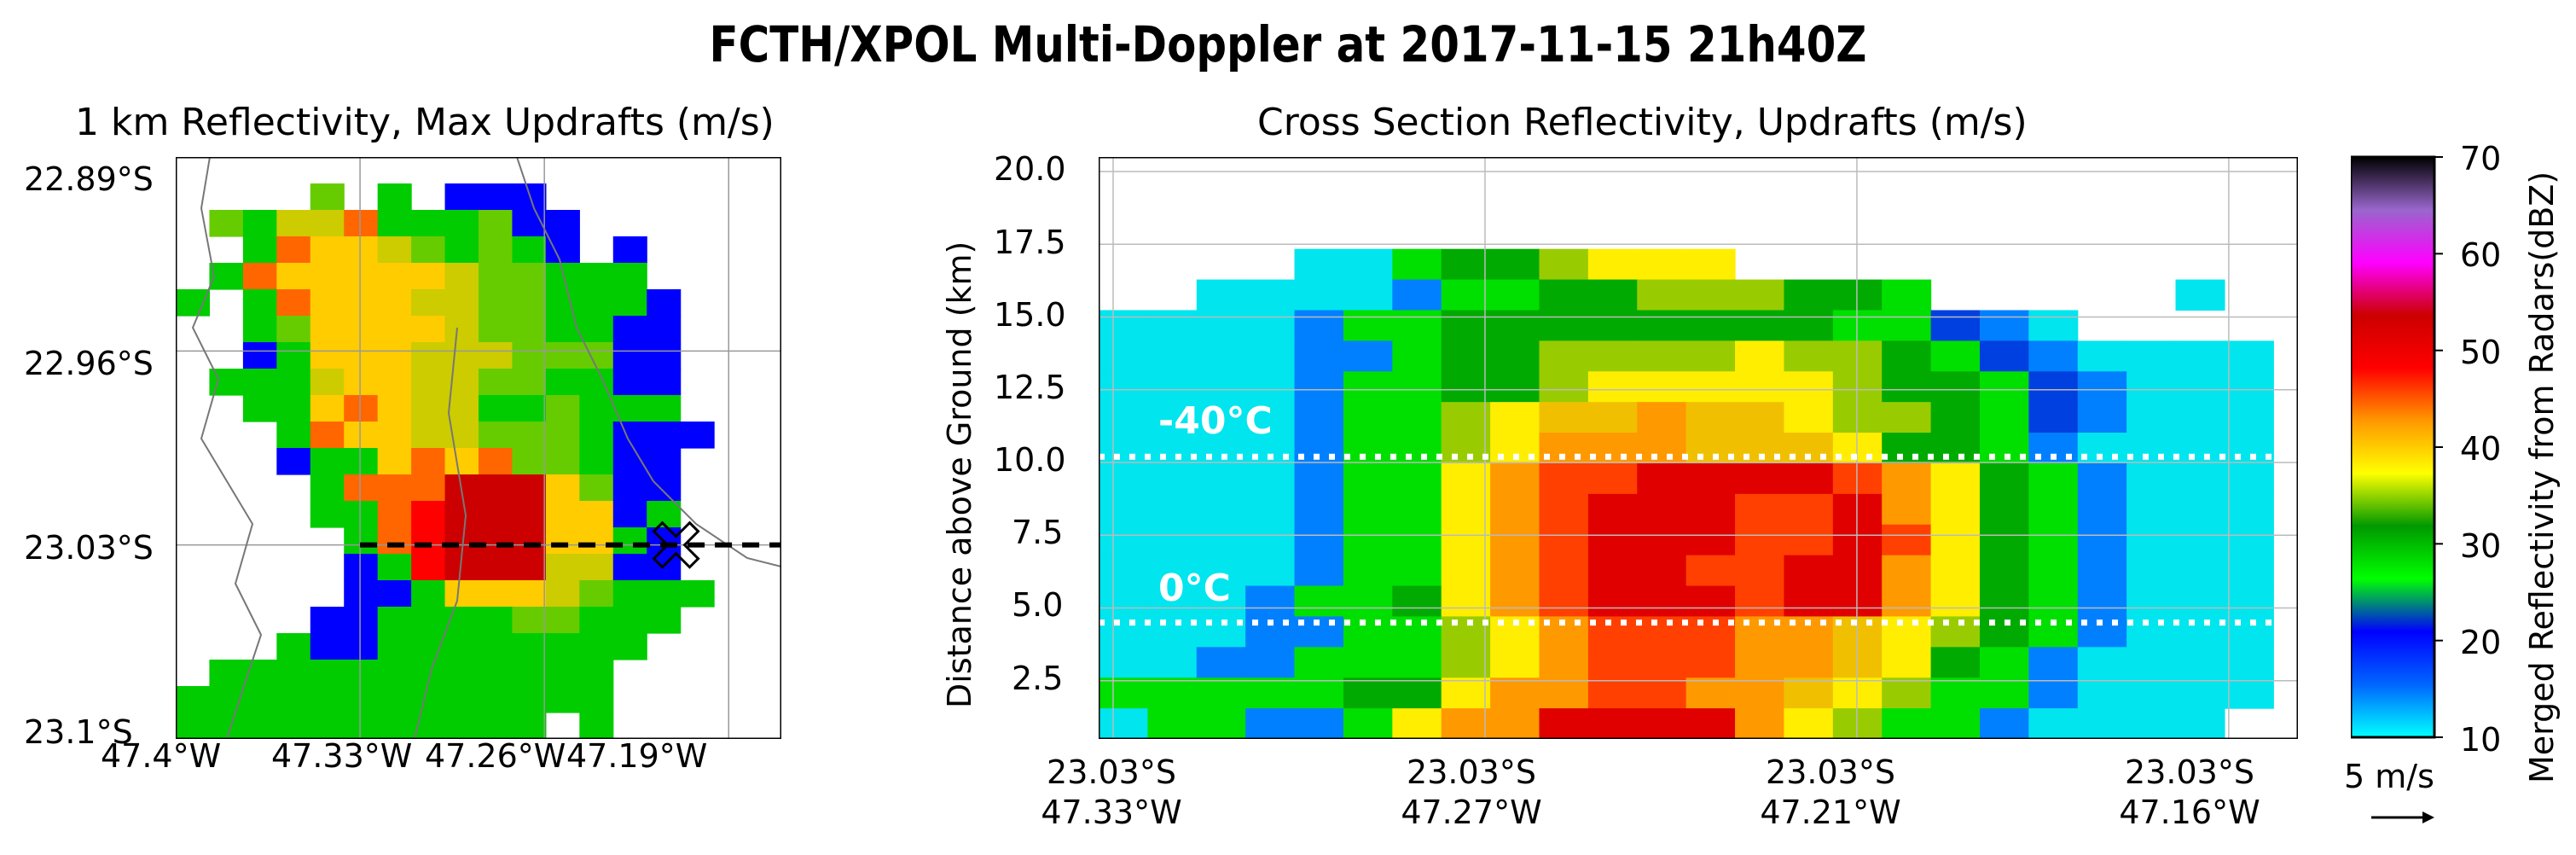 This screenshot has width=2576, height=855. What do you see at coordinates (495, 756) in the screenshot?
I see `left-xtick-label: 47.26°W` at bounding box center [495, 756].